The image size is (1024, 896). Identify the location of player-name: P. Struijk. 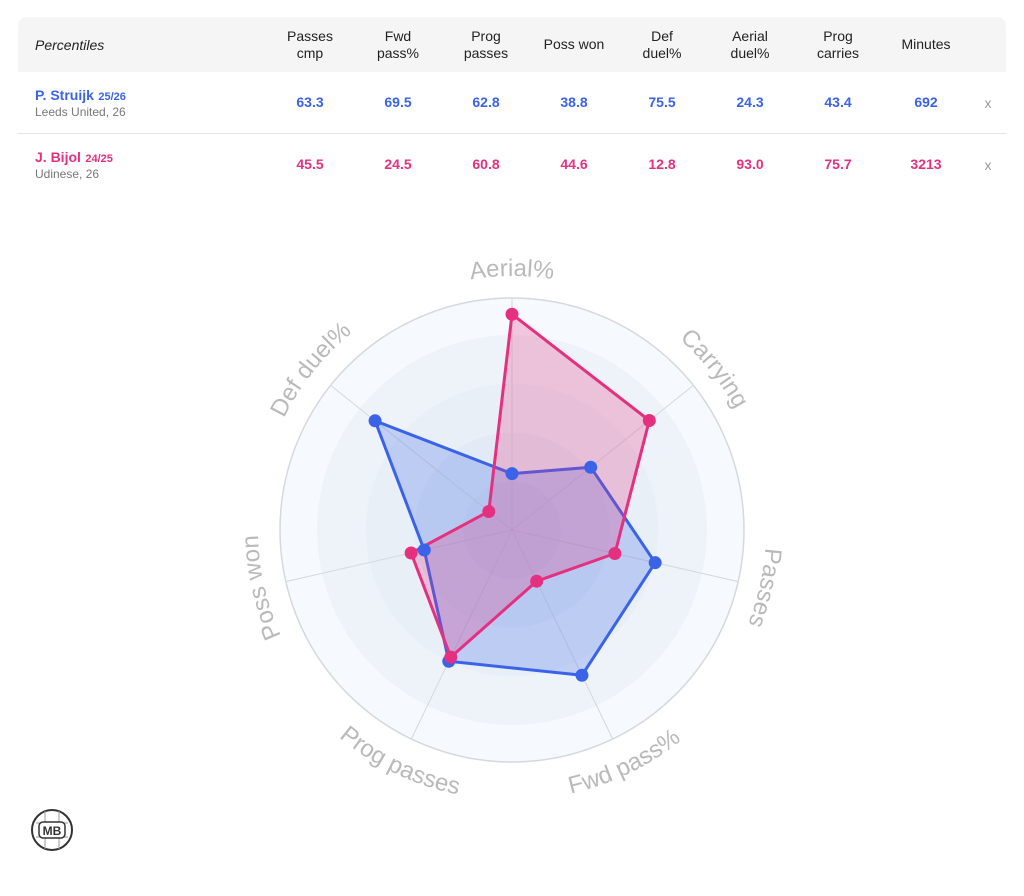
(64, 94).